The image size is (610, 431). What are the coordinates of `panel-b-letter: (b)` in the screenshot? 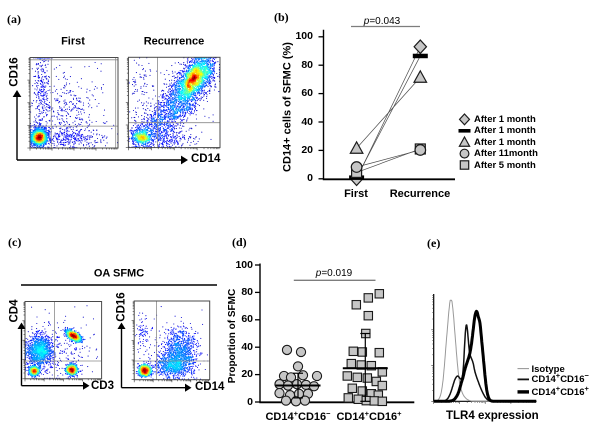 It's located at (281, 17).